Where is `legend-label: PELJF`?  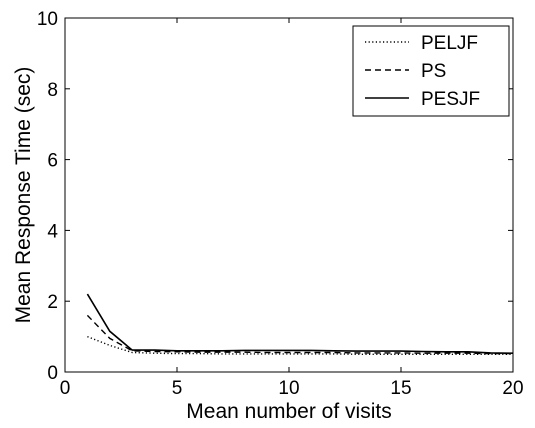
legend-label: PELJF is located at coordinates (449, 43).